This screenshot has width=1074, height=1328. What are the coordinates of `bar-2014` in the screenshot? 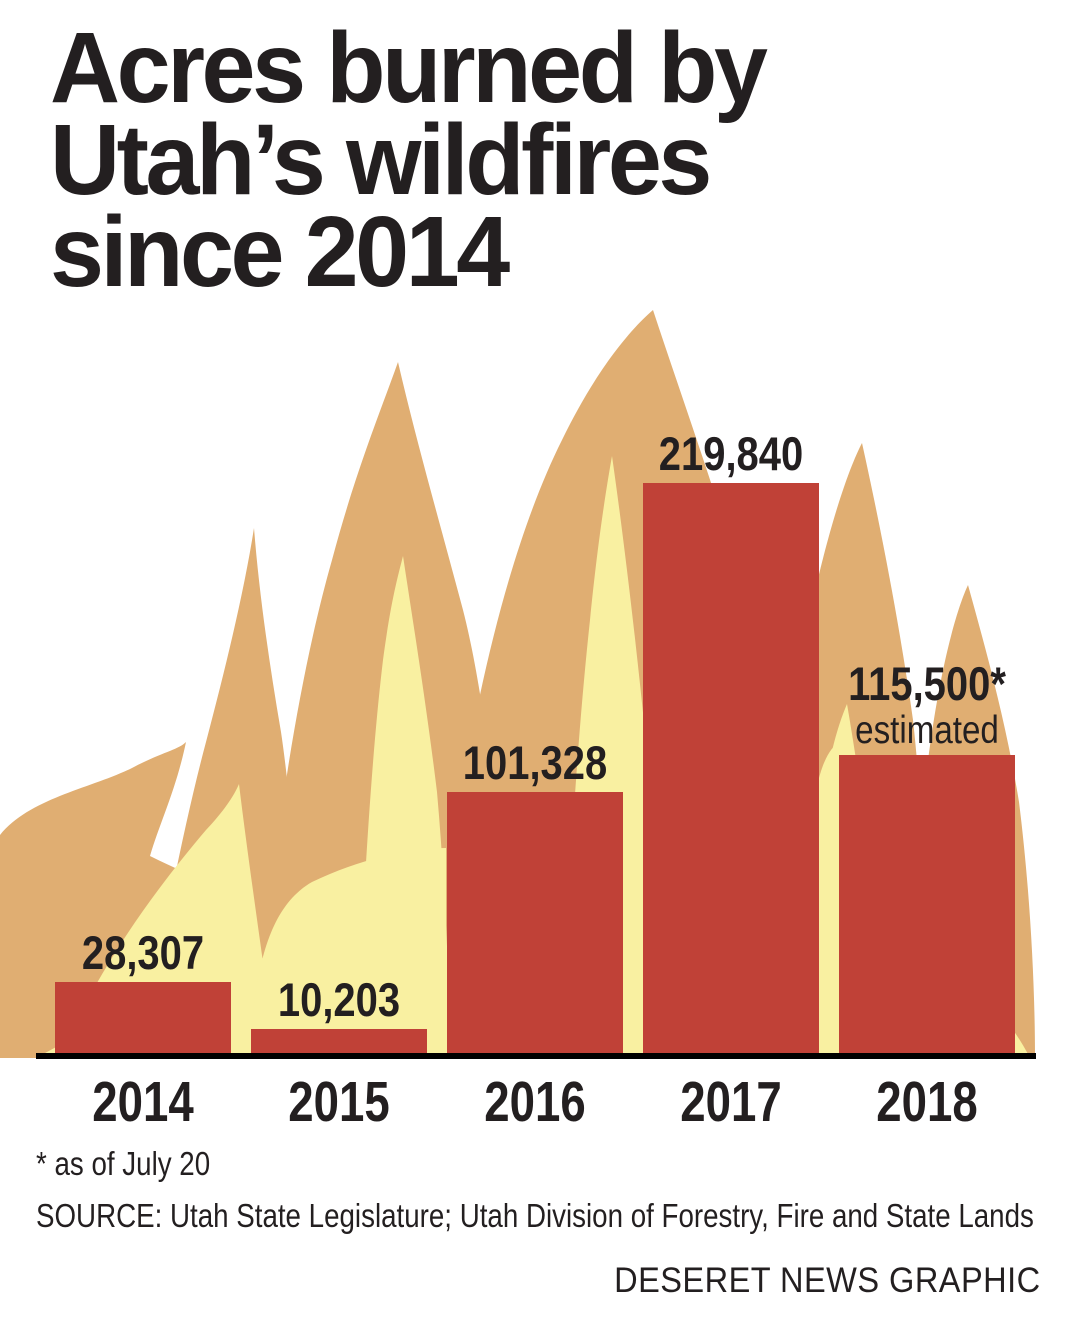 It's located at (143, 1019).